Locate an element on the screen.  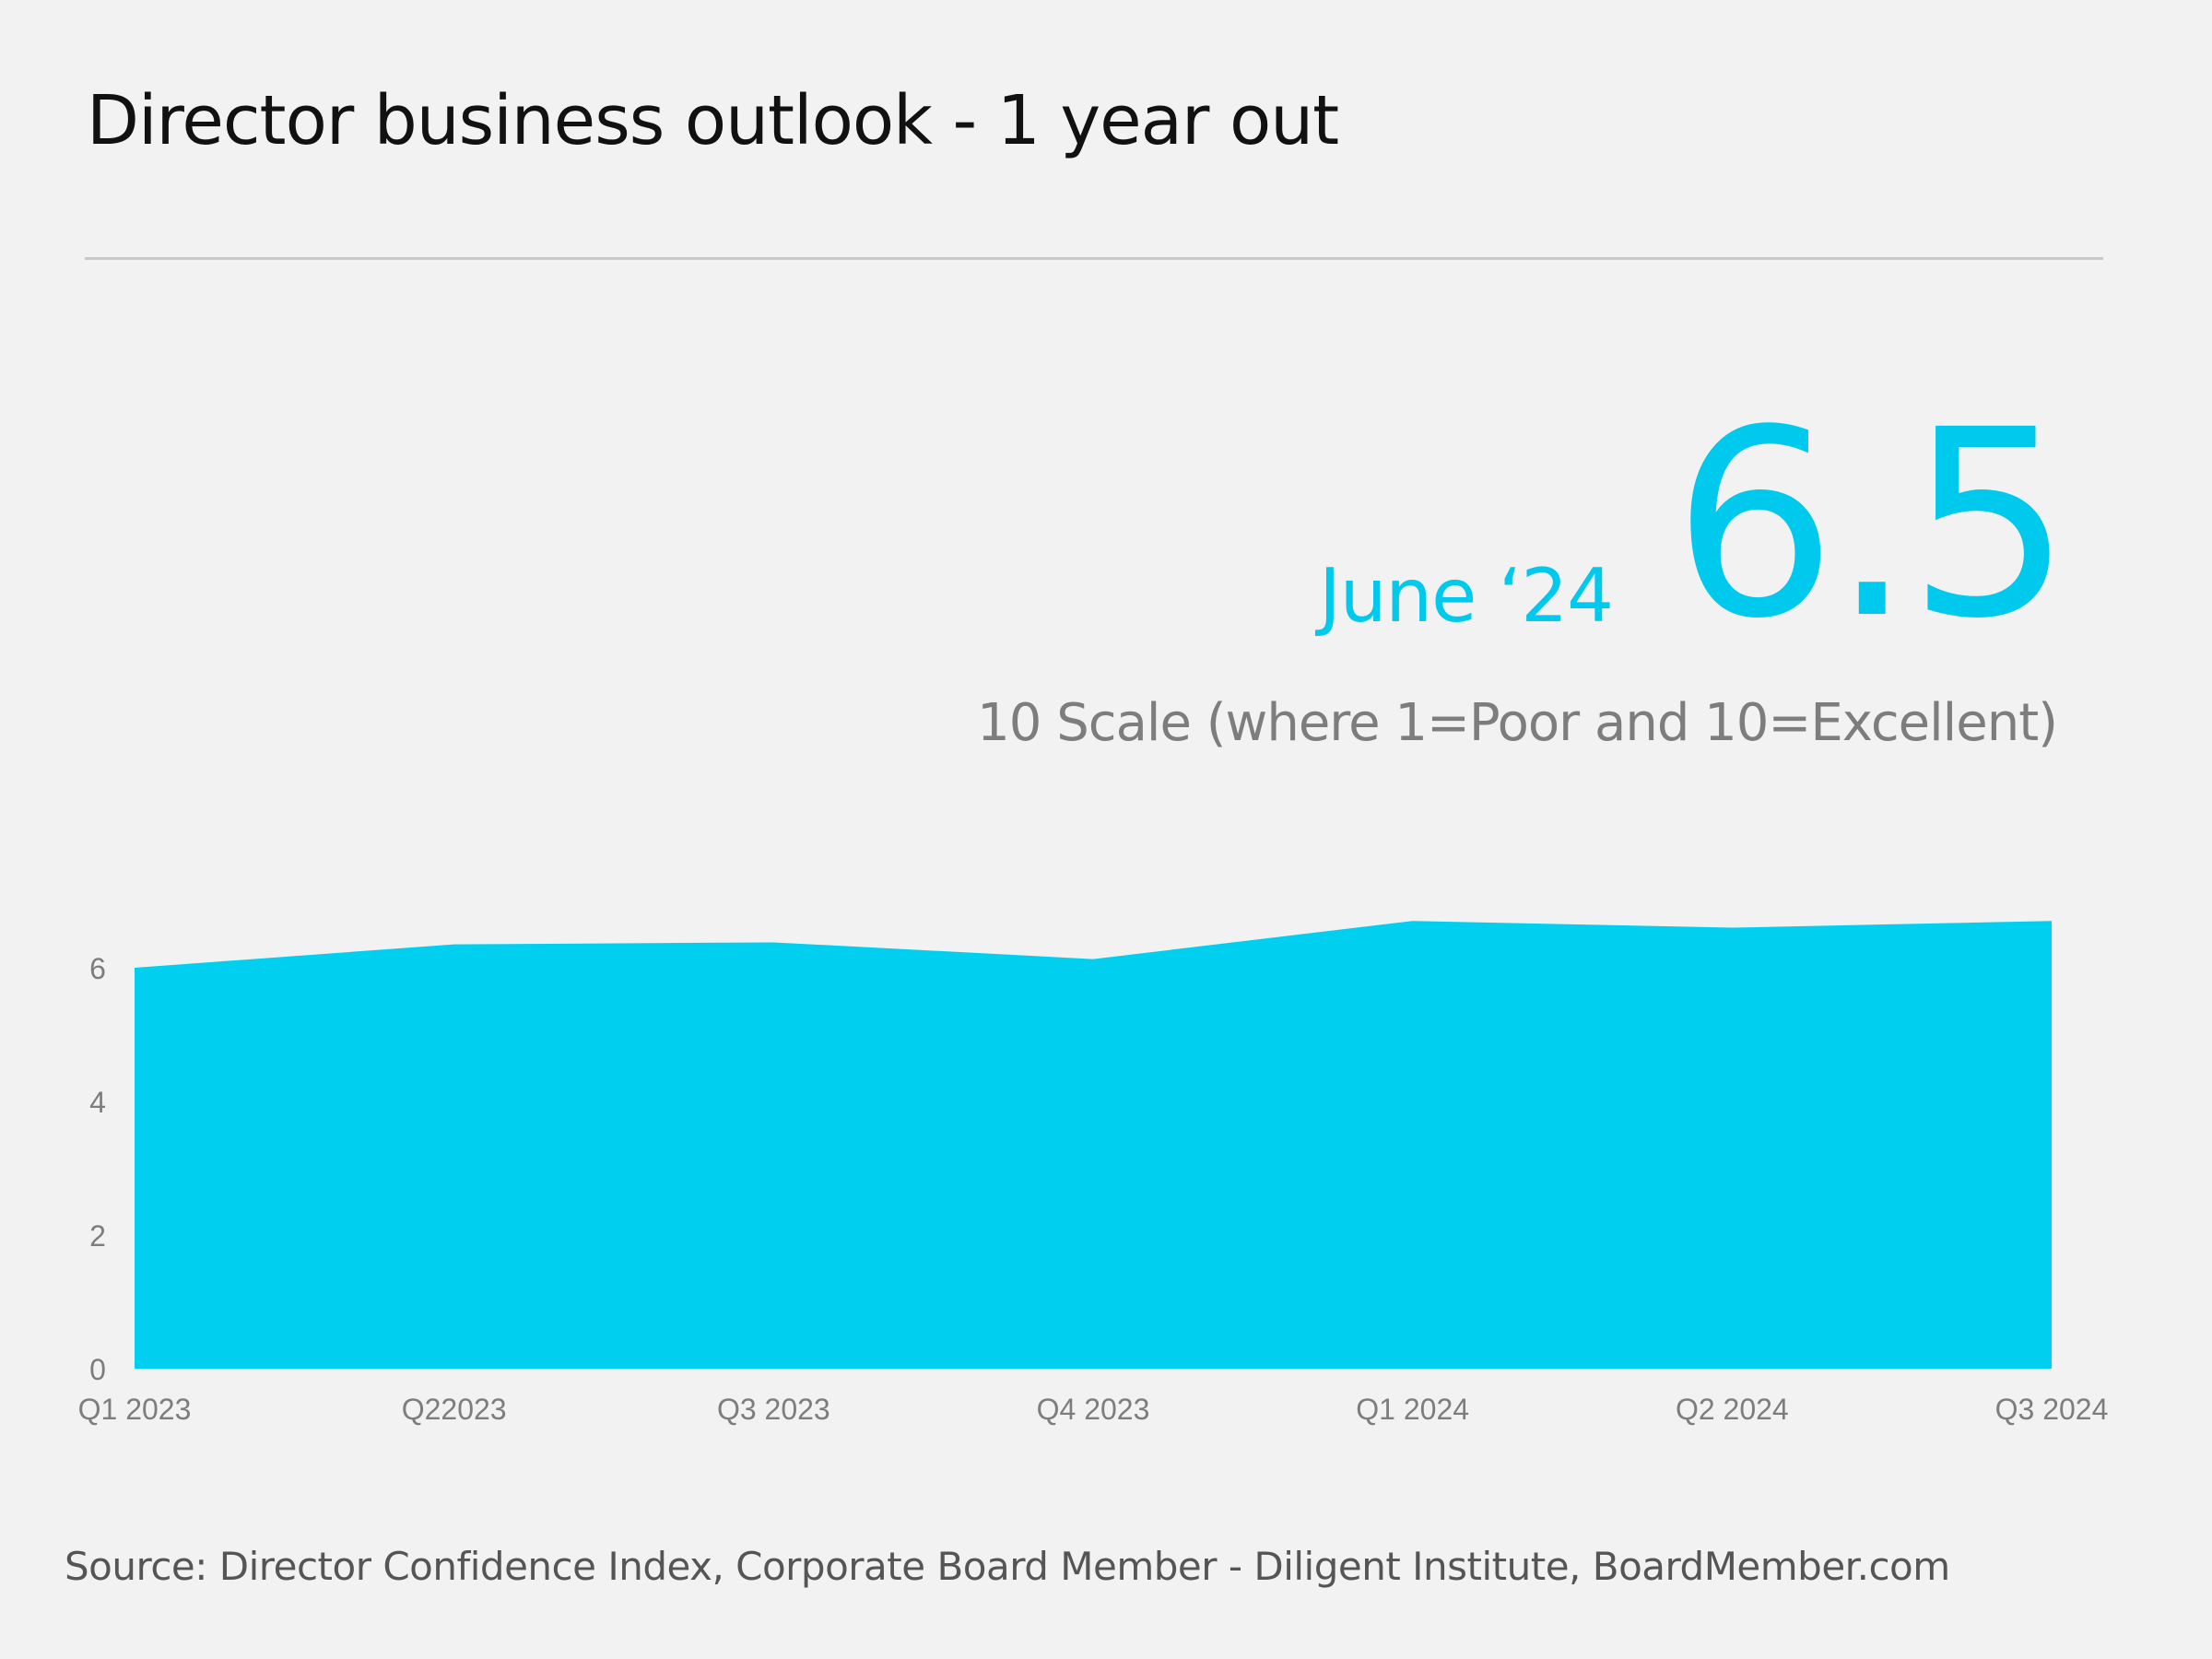
x-tick-label: Q1 2023 is located at coordinates (135, 1409).